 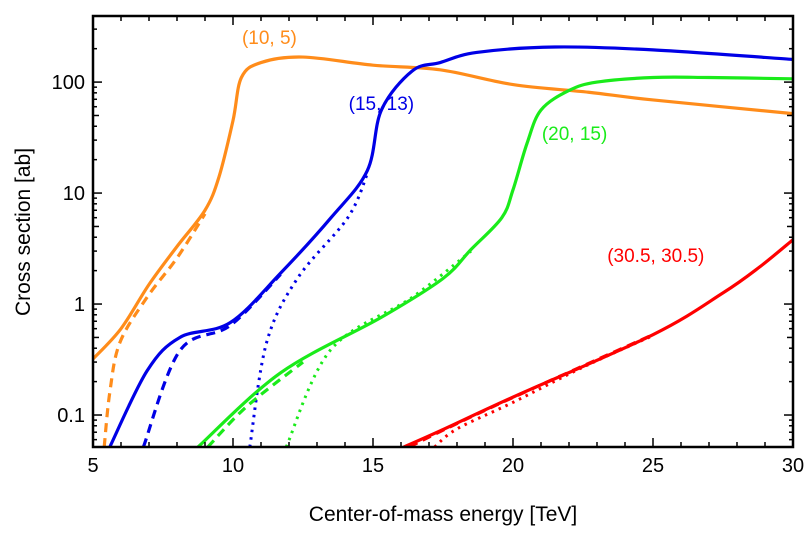 I want to click on x-tick-label: 25, so click(x=653, y=466).